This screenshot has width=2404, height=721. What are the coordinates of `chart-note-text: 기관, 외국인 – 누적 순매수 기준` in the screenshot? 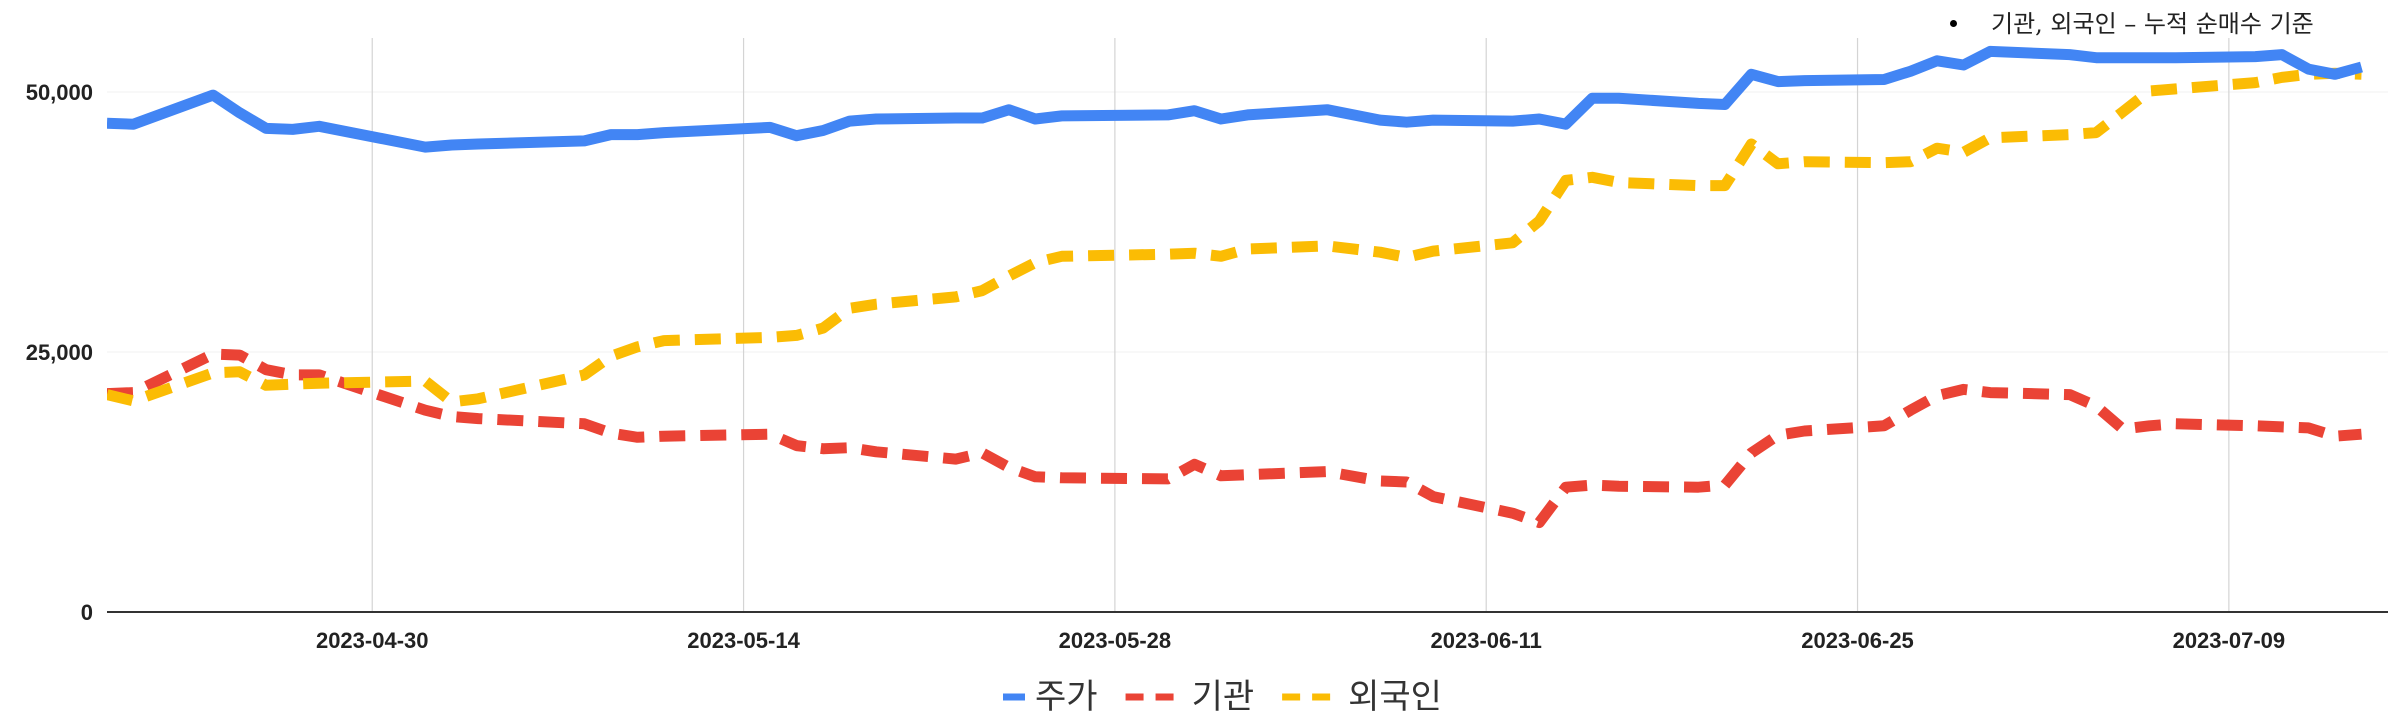 It's located at (2152, 24).